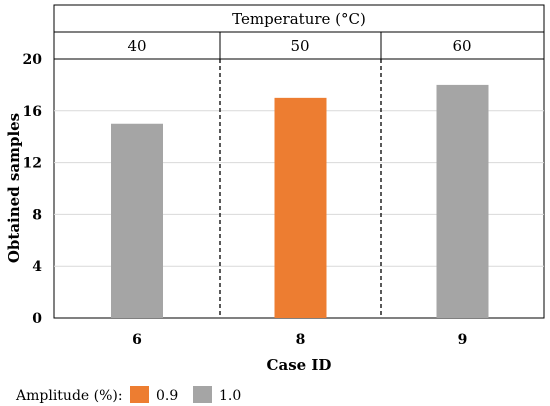 This screenshot has height=406, width=550. What do you see at coordinates (299, 19) in the screenshot?
I see `header-title: Temperature (°C)` at bounding box center [299, 19].